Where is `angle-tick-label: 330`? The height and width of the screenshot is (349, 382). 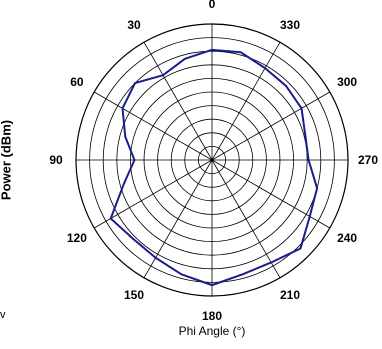
angle-tick-label: 330 is located at coordinates (290, 25).